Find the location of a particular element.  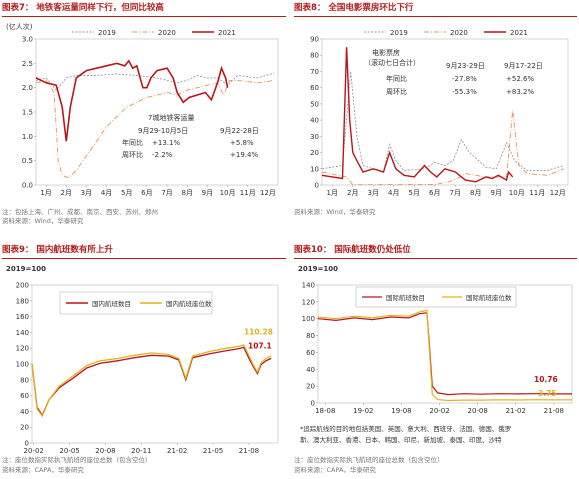

footnote: 斯、澳大利亚、香港、日本、韩国、印尼、新加坡、泰国、印度、沙特 is located at coordinates (401, 439).